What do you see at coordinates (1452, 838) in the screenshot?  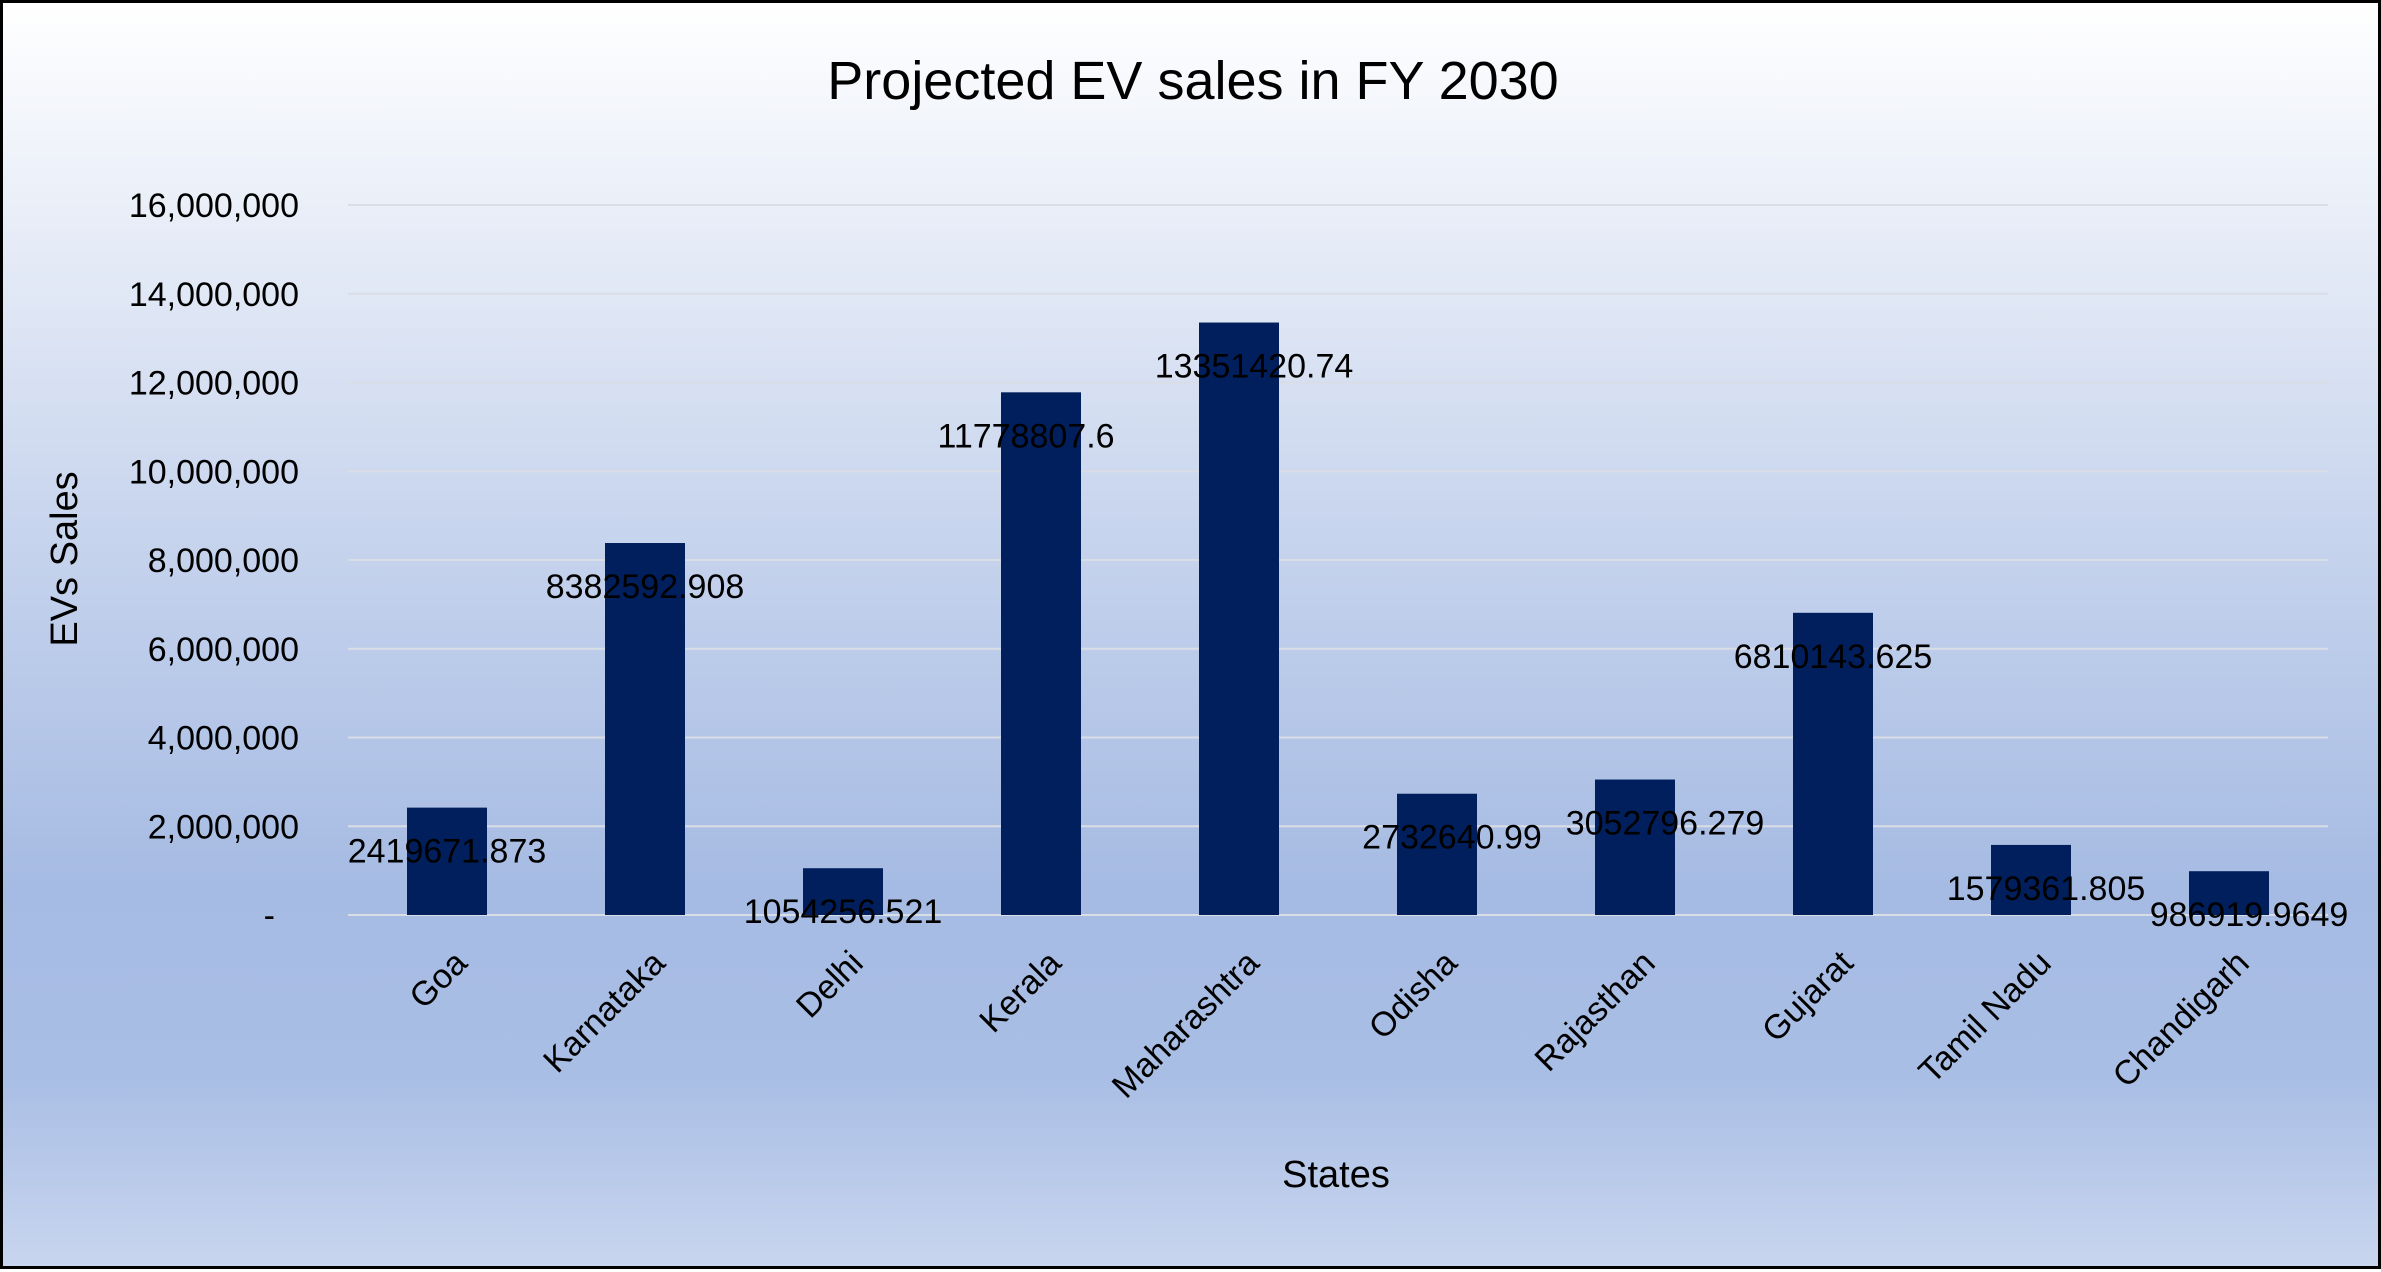 I see `data-label: 2732640.99` at bounding box center [1452, 838].